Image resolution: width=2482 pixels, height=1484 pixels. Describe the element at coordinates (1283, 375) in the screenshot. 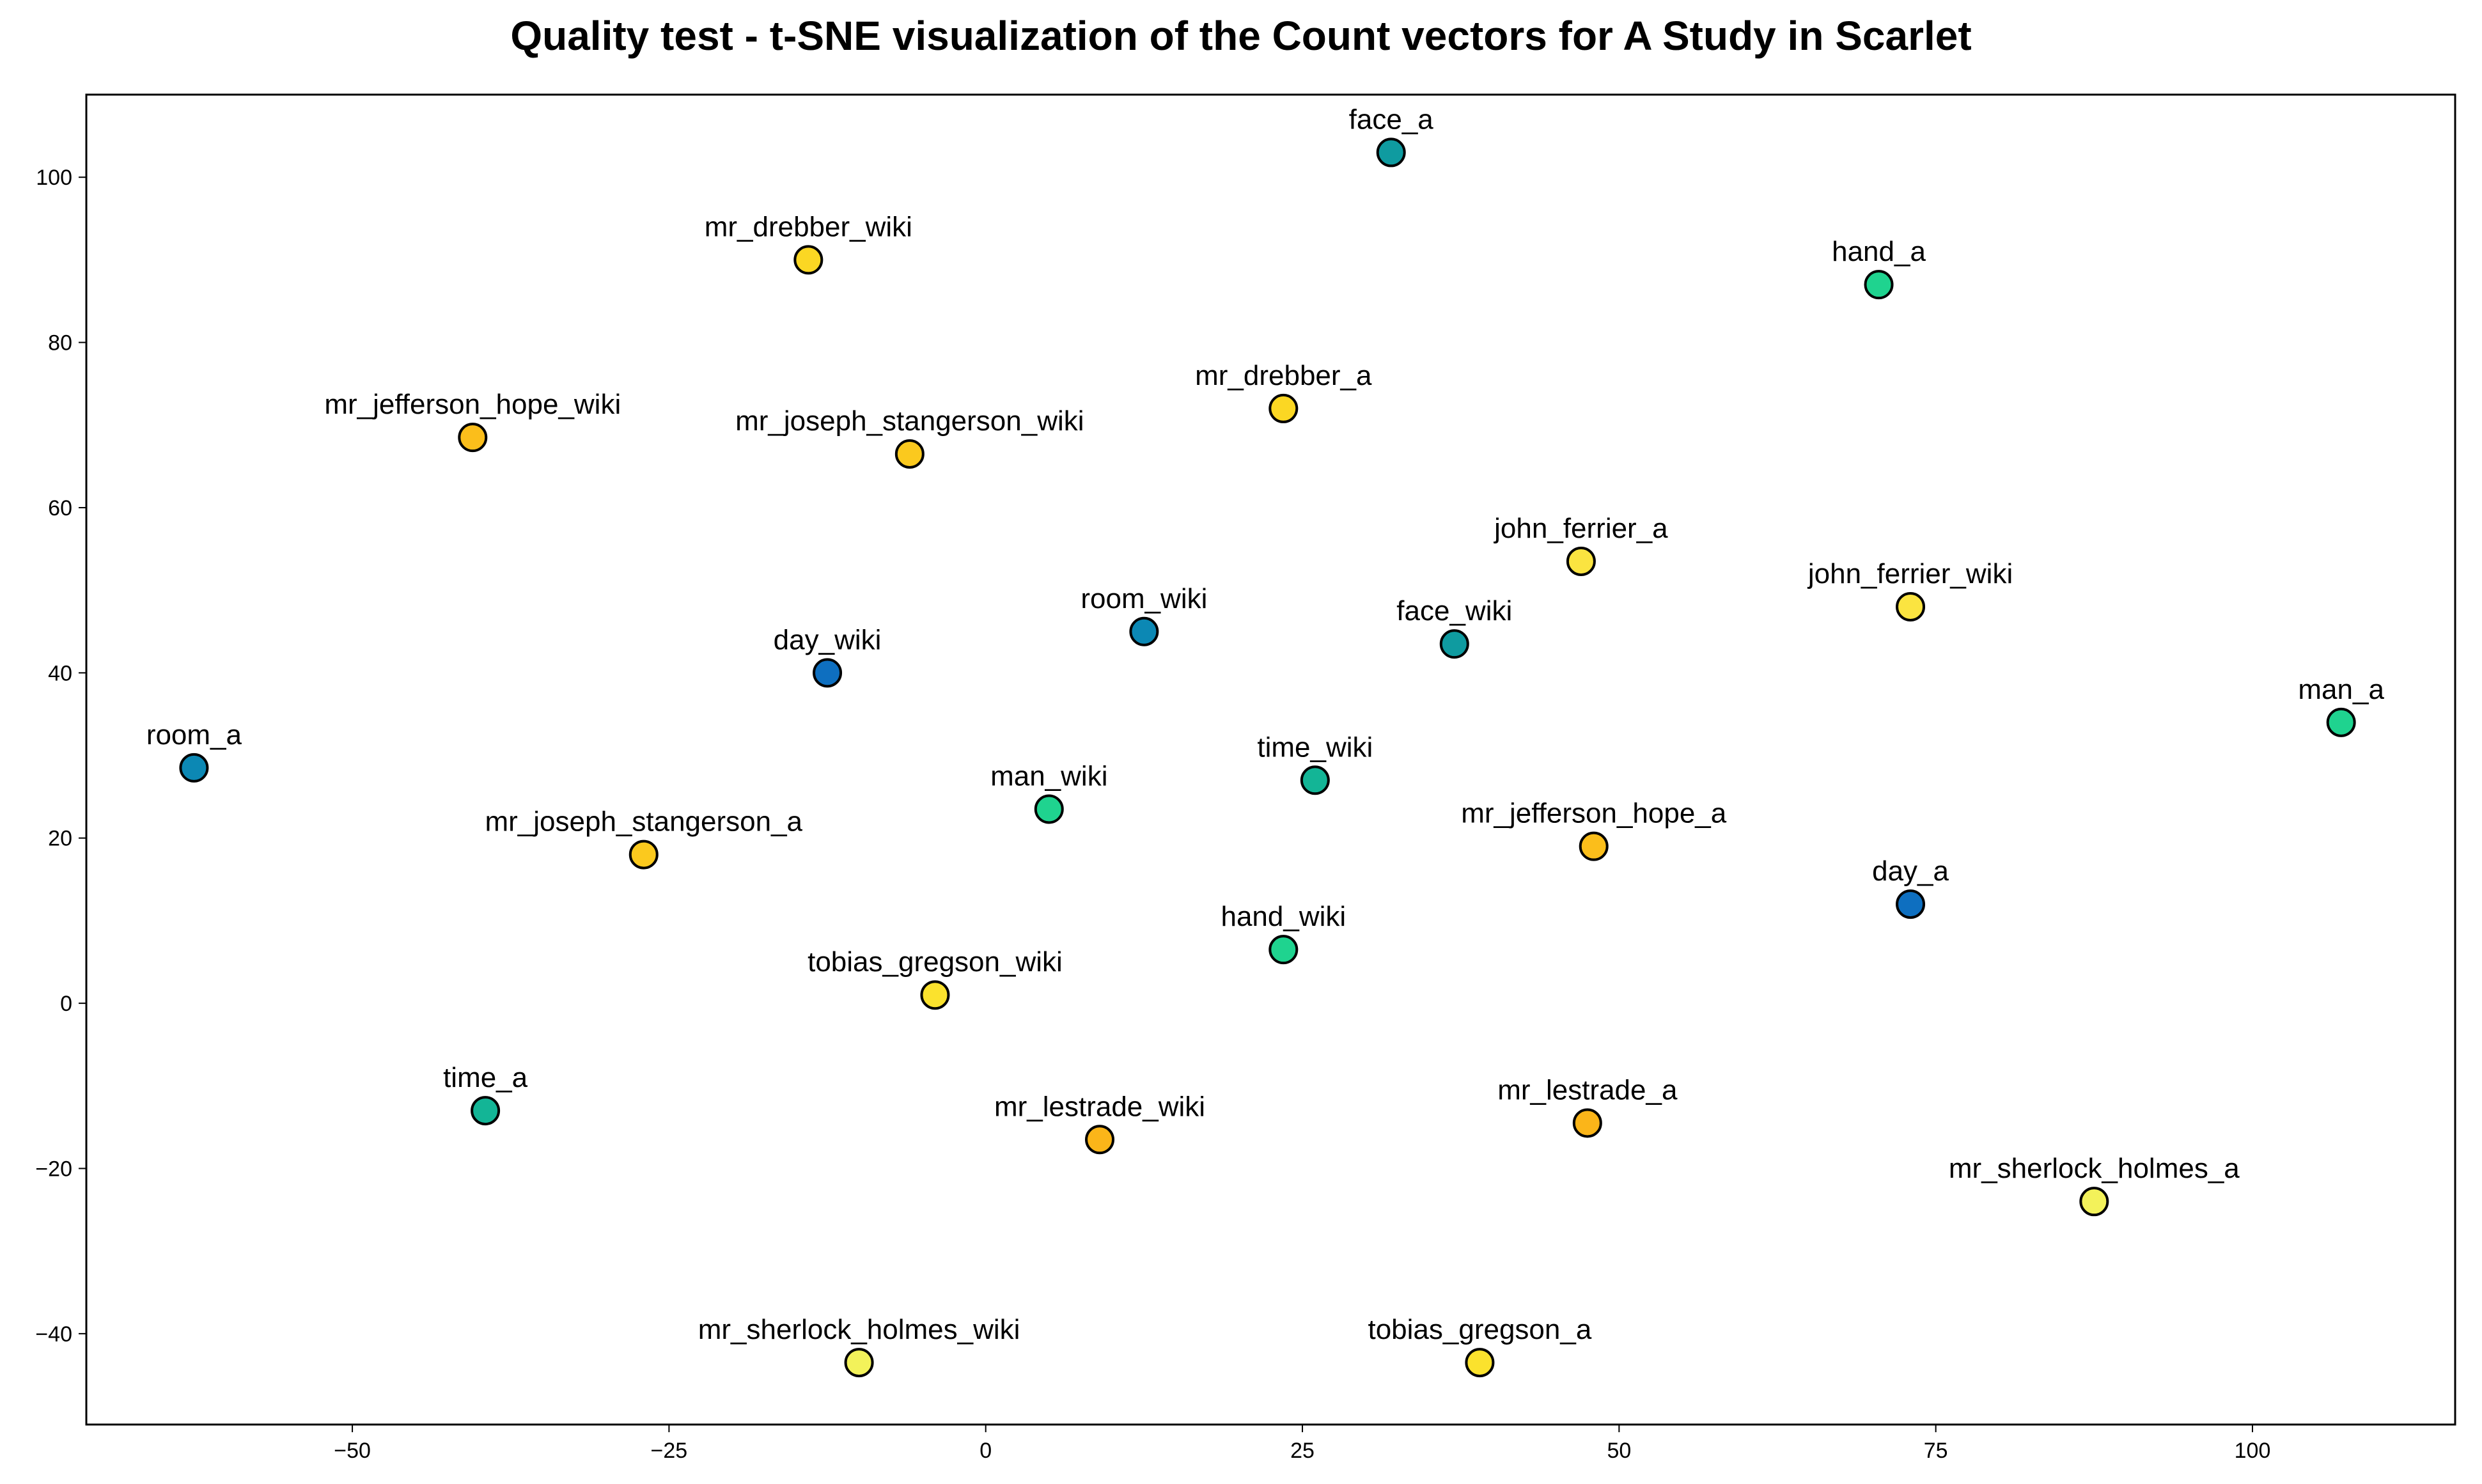

I see `point-label: mr_drebber_a` at that location.